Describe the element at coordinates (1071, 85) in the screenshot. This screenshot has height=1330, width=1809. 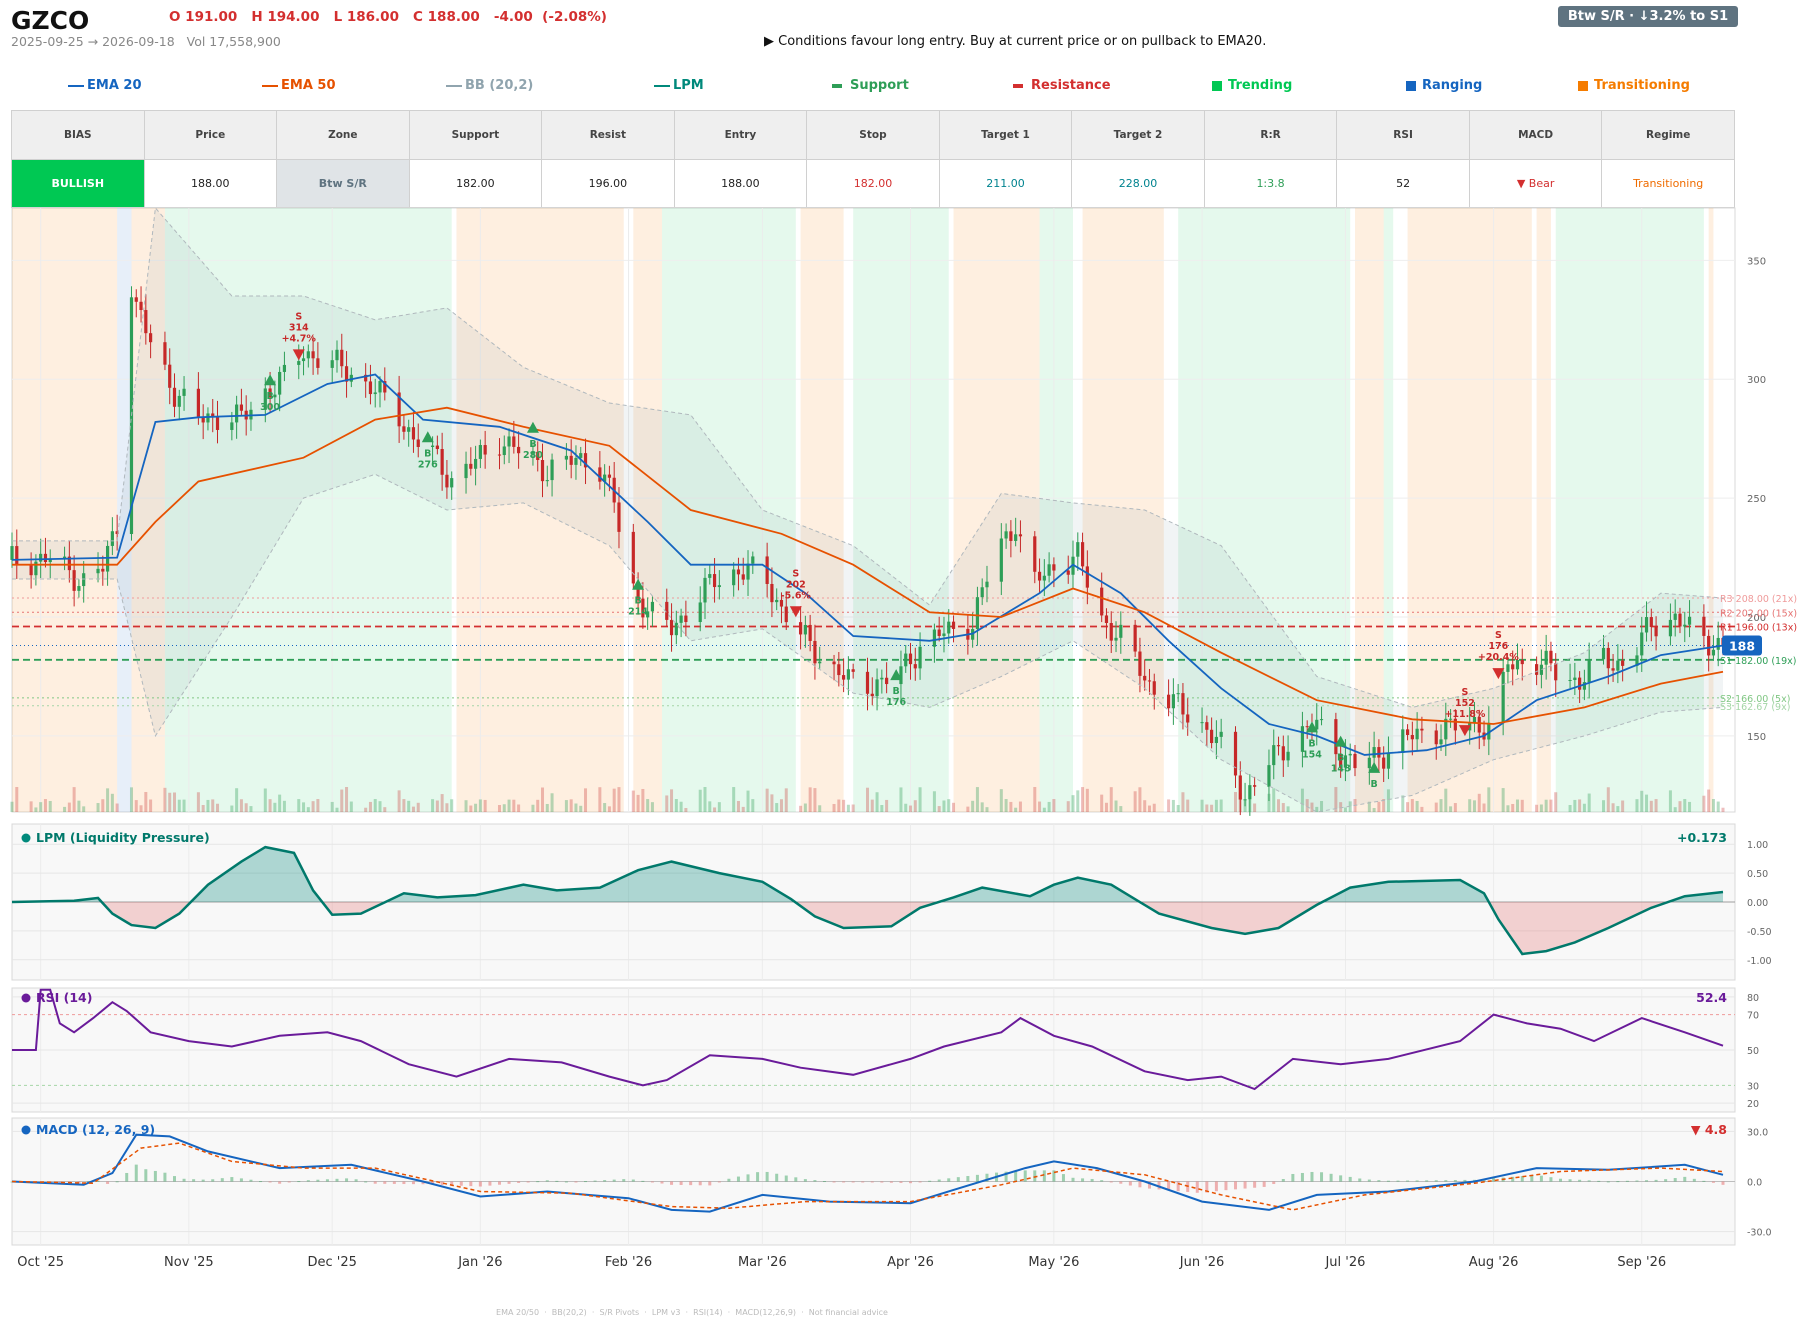
I see `legend-label: Resistance` at that location.